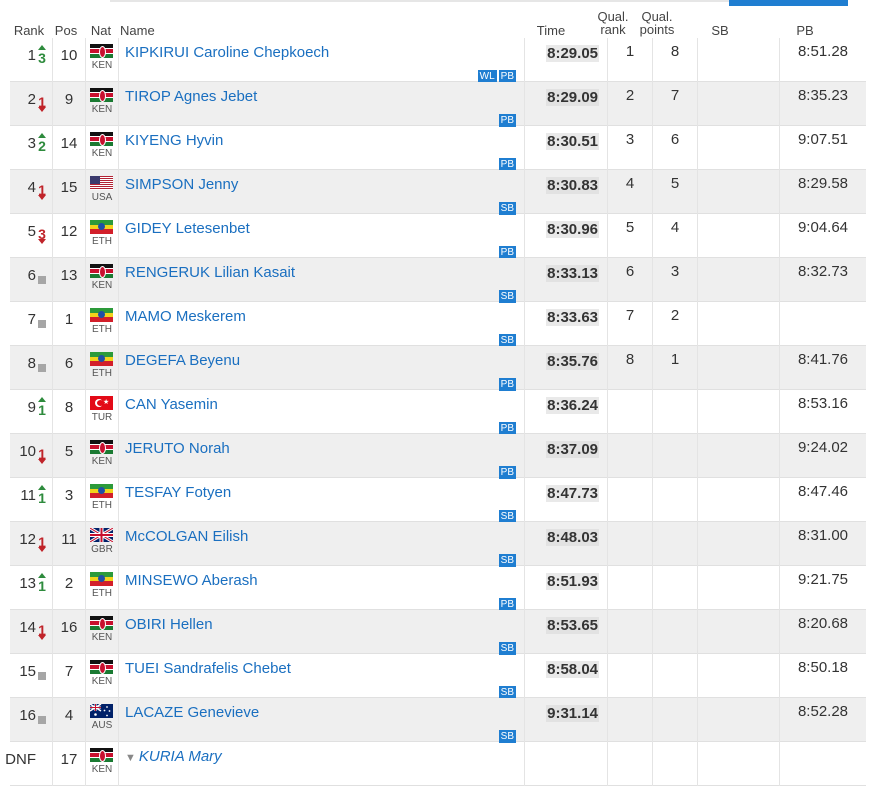  I want to click on athlete-name-link: MINSEWO Aberash, so click(191, 580).